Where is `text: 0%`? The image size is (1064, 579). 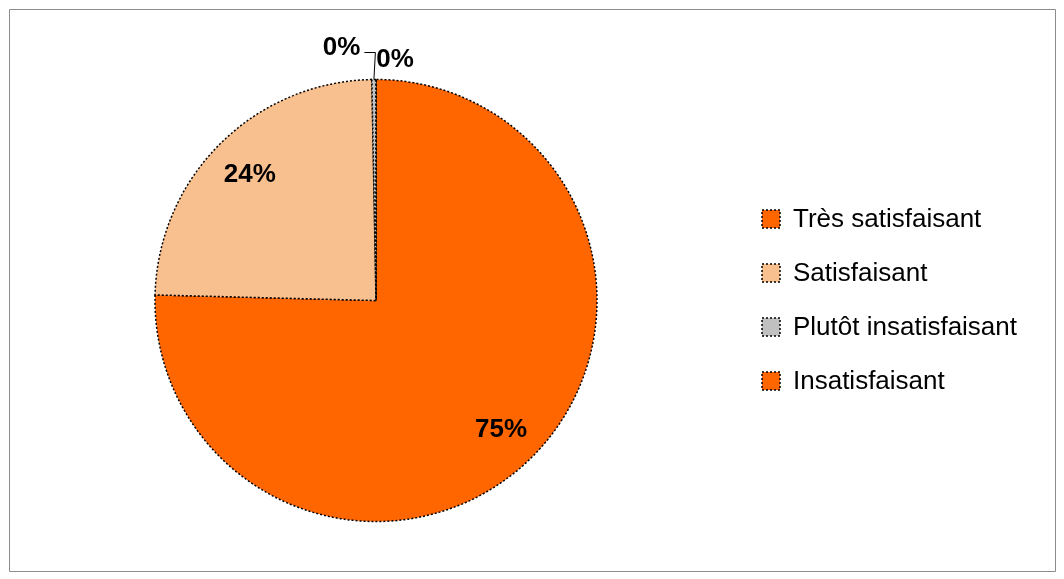
text: 0% is located at coordinates (395, 57).